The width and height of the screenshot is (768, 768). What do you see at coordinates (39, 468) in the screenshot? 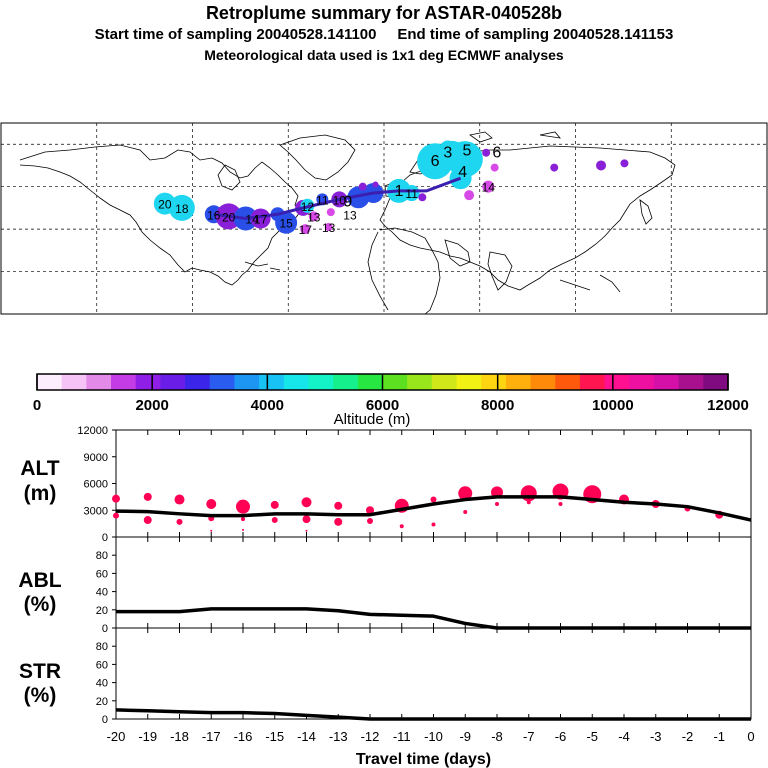
I see `panel-ylabel: ALT` at bounding box center [39, 468].